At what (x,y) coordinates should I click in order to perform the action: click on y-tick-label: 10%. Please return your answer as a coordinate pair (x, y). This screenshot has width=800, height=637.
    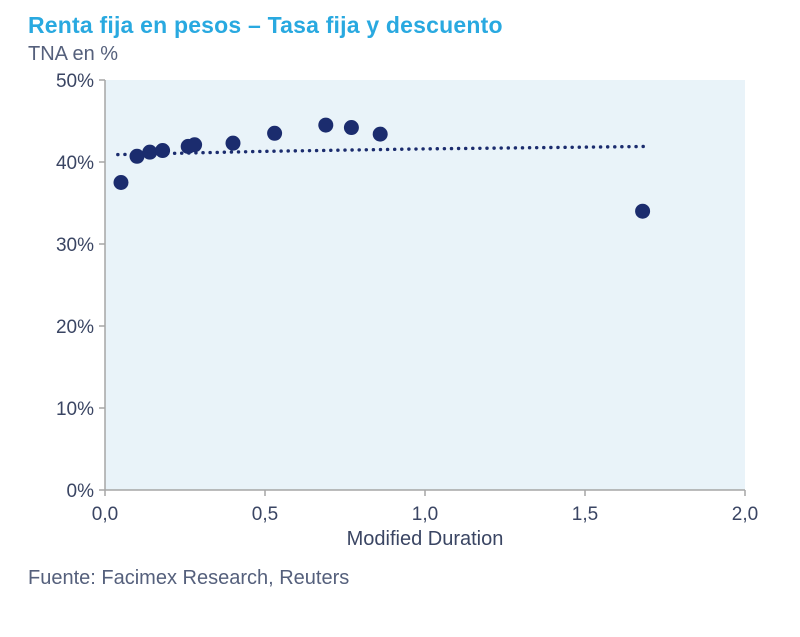
    Looking at the image, I should click on (75, 409).